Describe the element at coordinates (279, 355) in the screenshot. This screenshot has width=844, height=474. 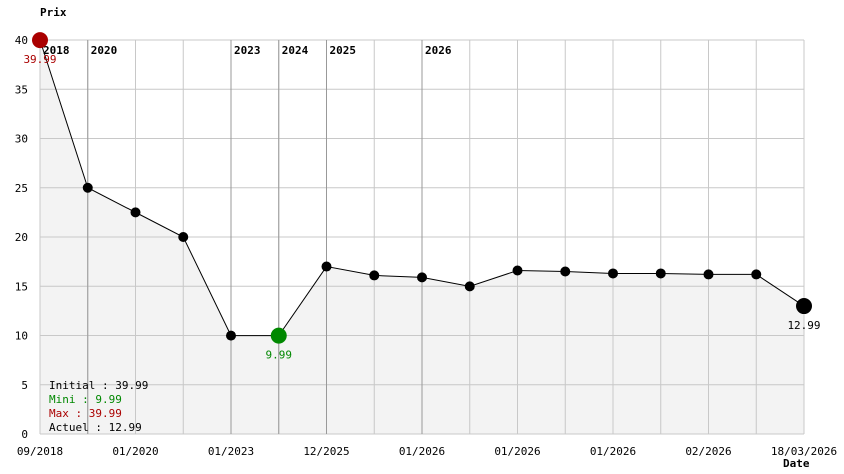
I see `point-label-min: 9.99` at that location.